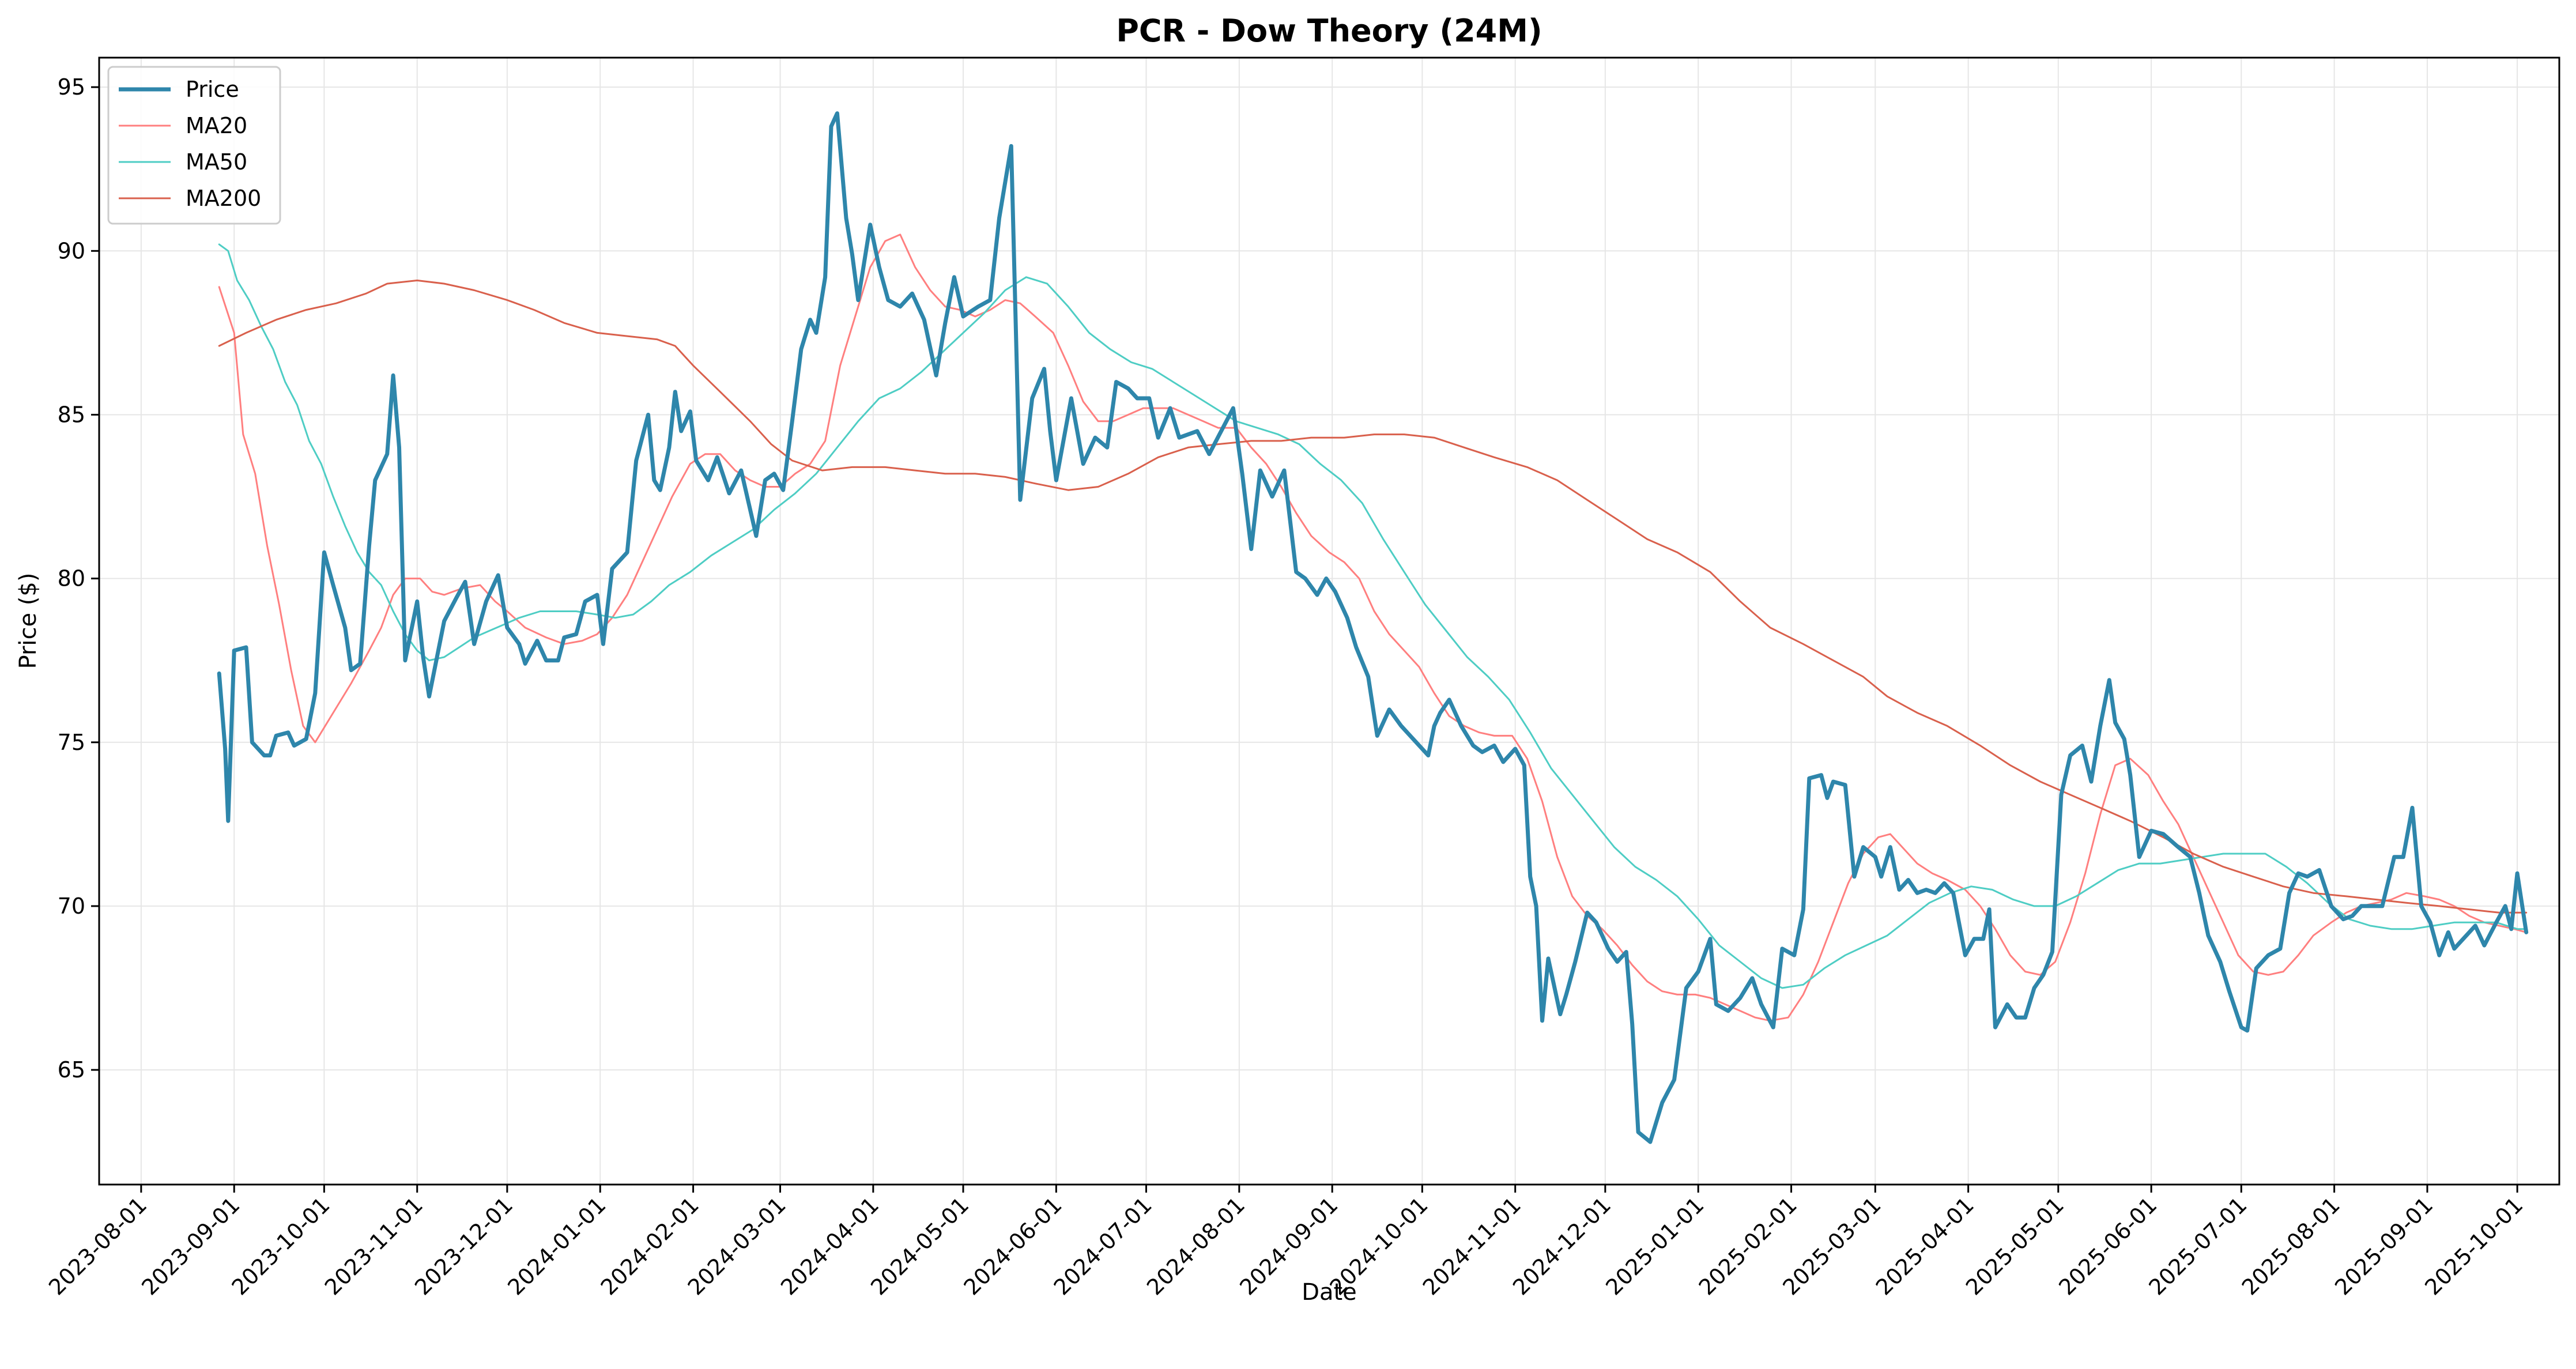 The height and width of the screenshot is (1369, 2576). I want to click on chart-title: PCR - Dow Theory (24M), so click(1329, 31).